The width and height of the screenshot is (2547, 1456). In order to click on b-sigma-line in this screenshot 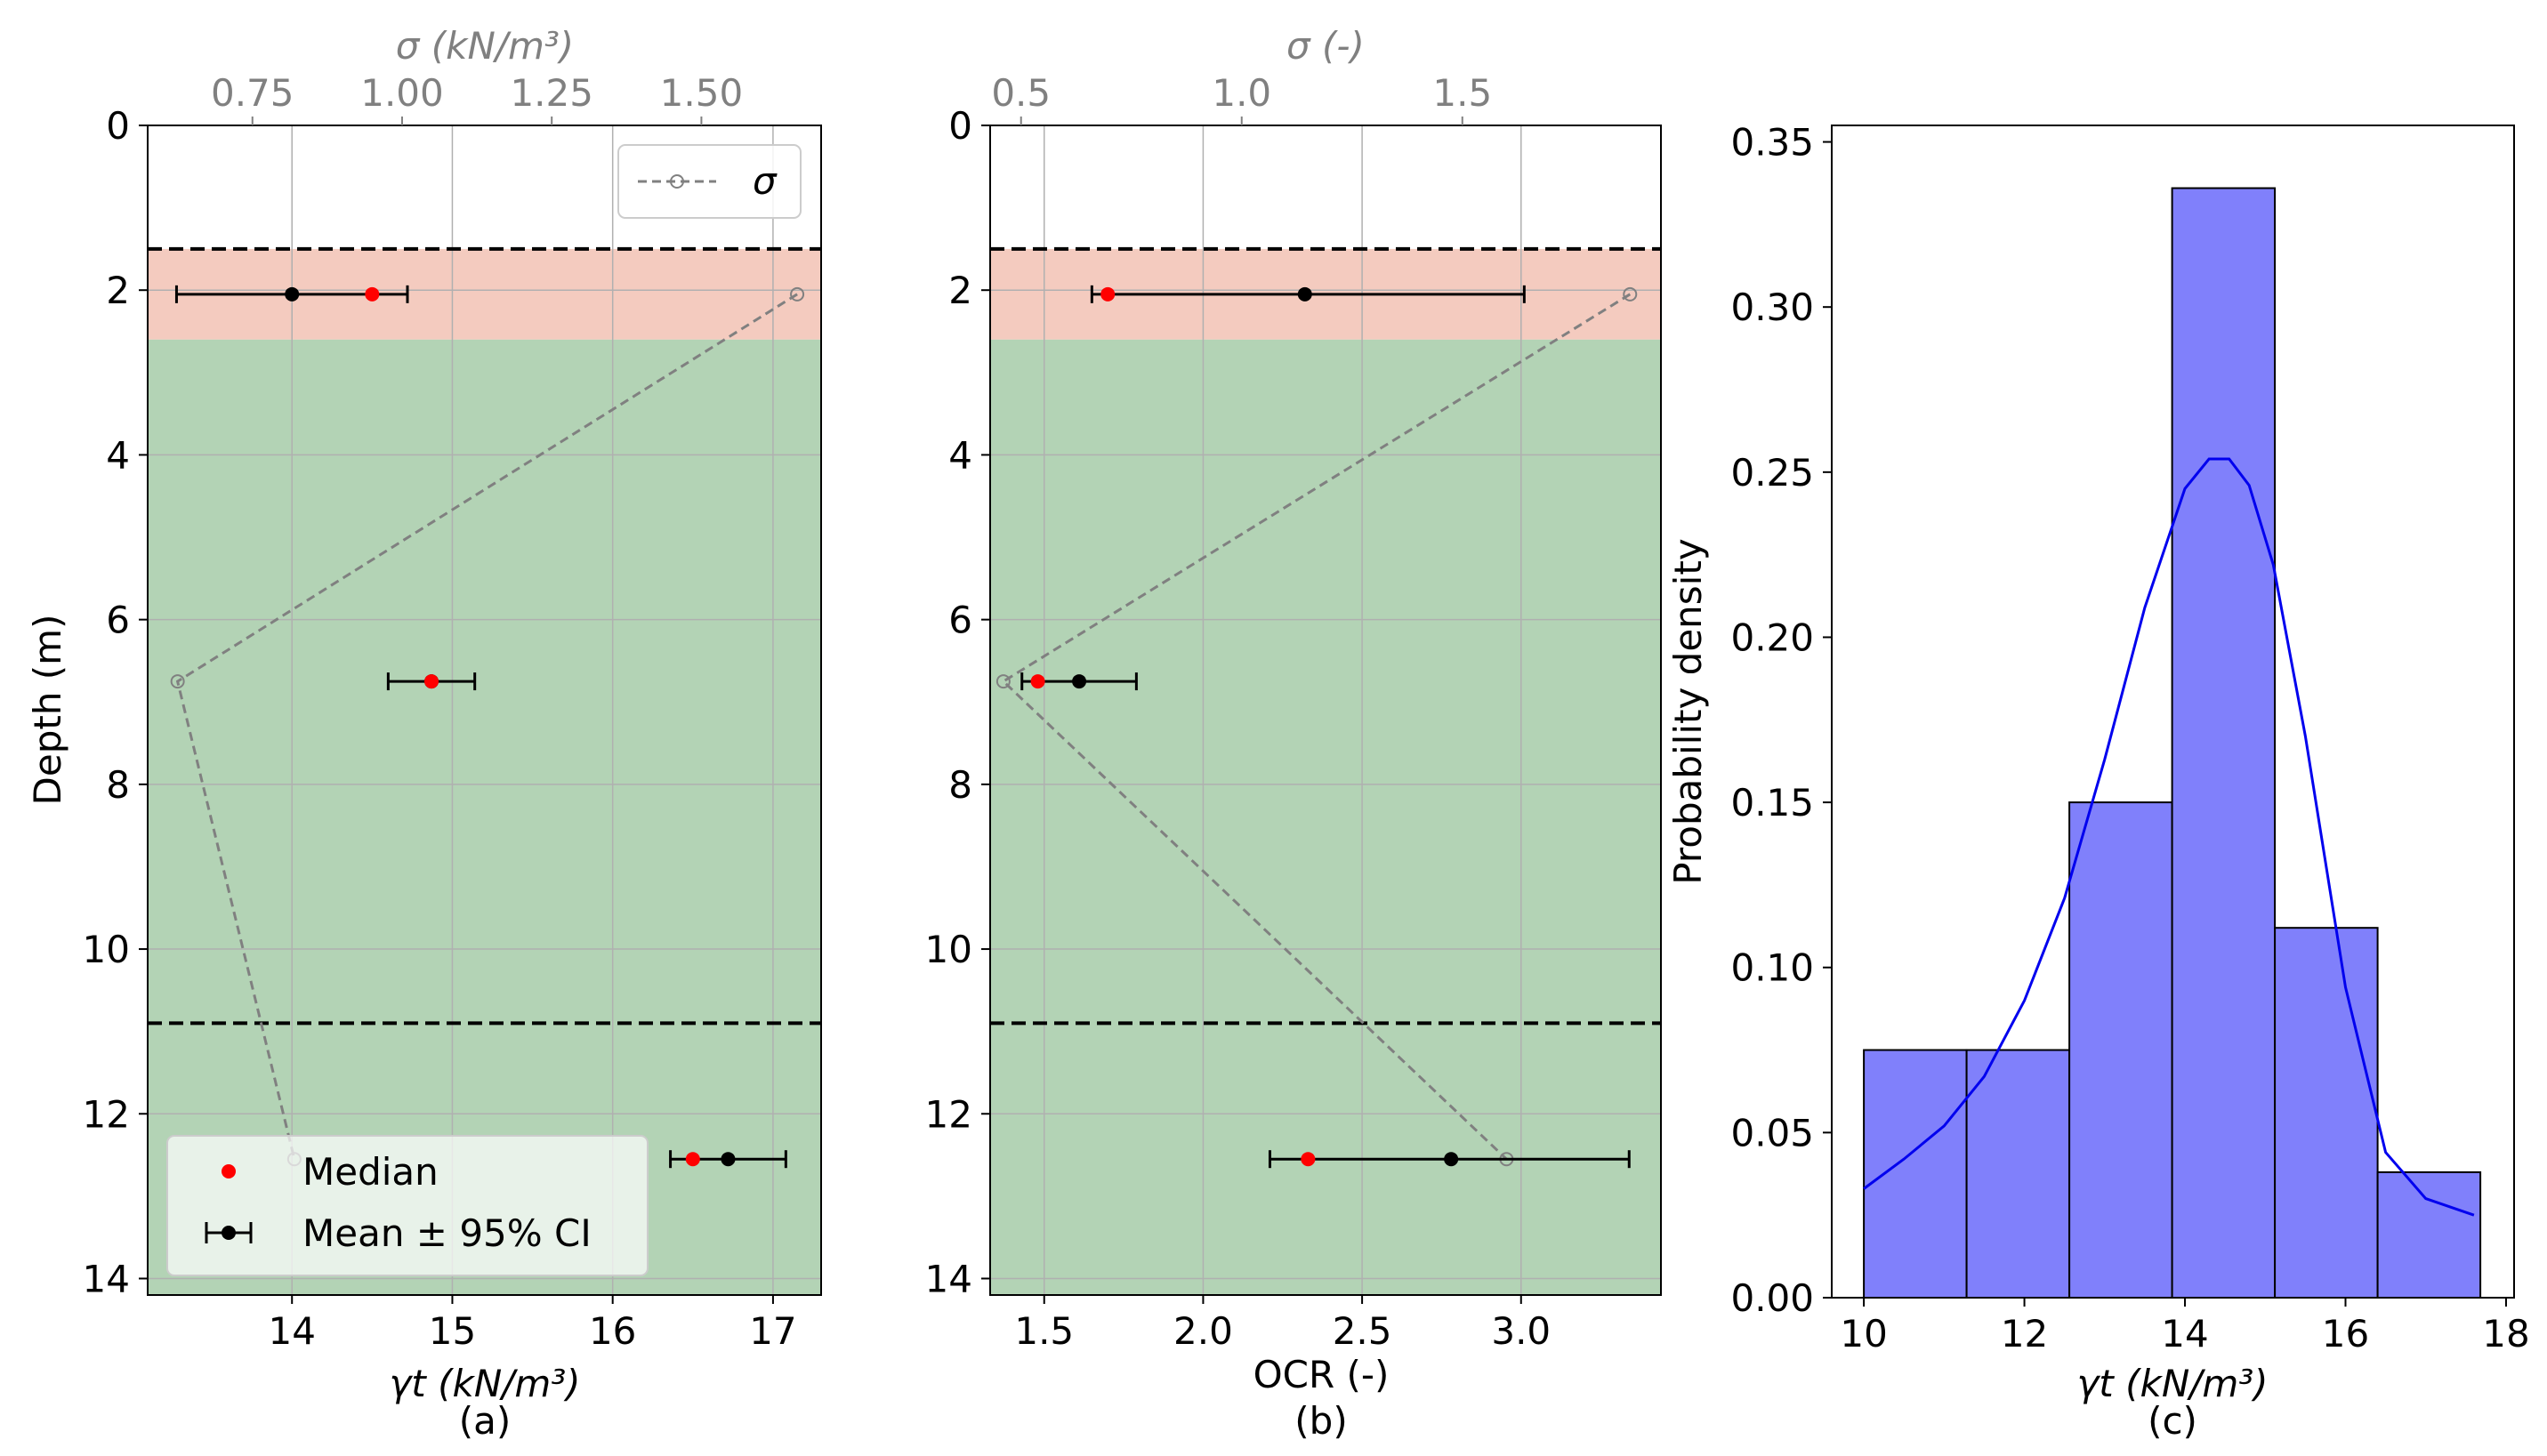, I will do `click(1316, 727)`.